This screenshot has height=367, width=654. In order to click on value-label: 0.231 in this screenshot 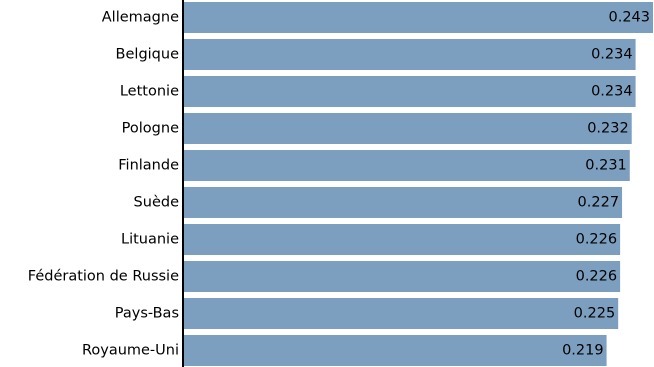, I will do `click(606, 166)`.